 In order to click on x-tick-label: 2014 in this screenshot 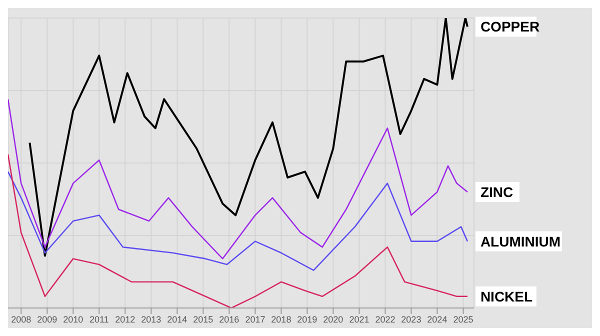, I will do `click(177, 319)`.